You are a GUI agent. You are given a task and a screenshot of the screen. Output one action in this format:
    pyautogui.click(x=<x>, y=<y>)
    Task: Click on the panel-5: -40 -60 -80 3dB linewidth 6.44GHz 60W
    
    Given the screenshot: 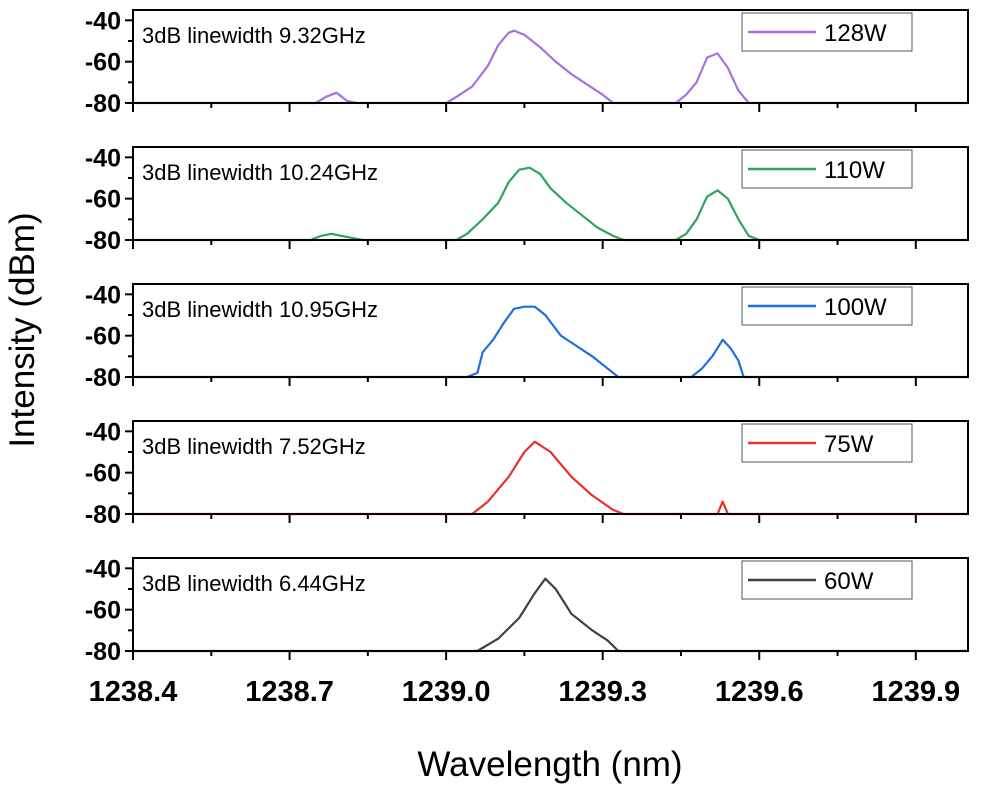 What is the action you would take?
    pyautogui.click(x=527, y=610)
    